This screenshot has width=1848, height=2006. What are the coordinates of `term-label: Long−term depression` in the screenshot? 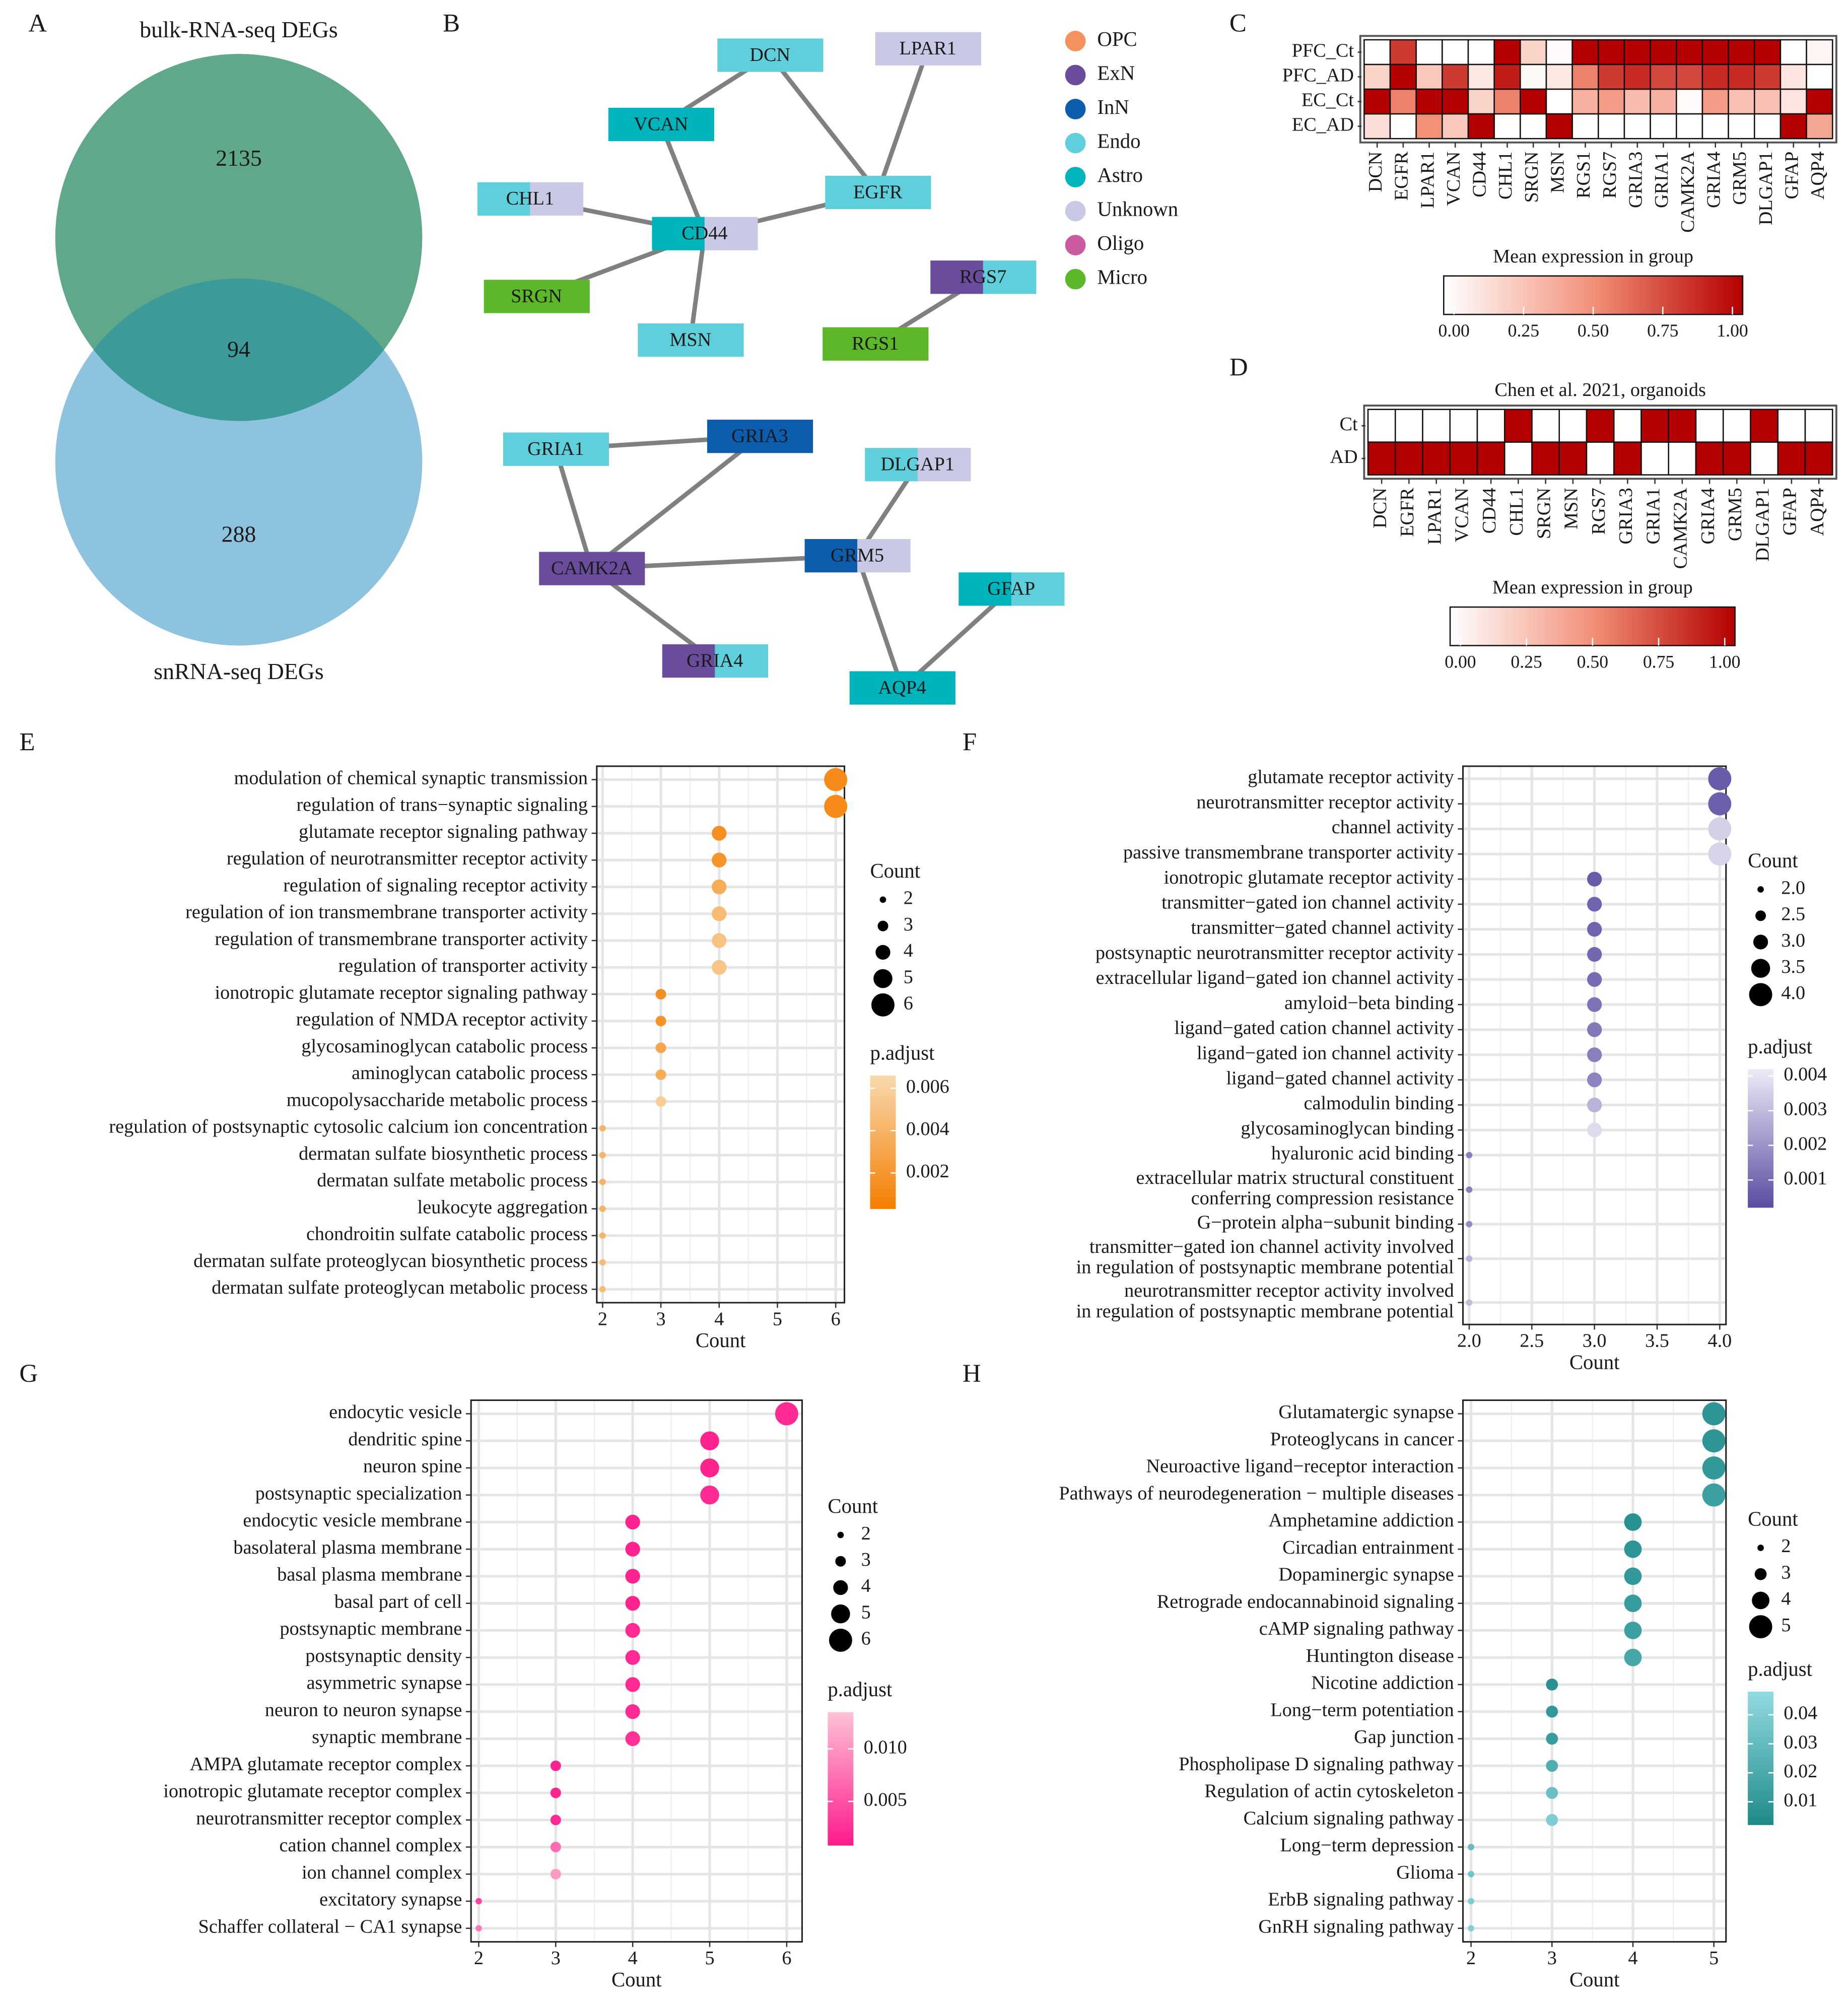 It's located at (1367, 1845).